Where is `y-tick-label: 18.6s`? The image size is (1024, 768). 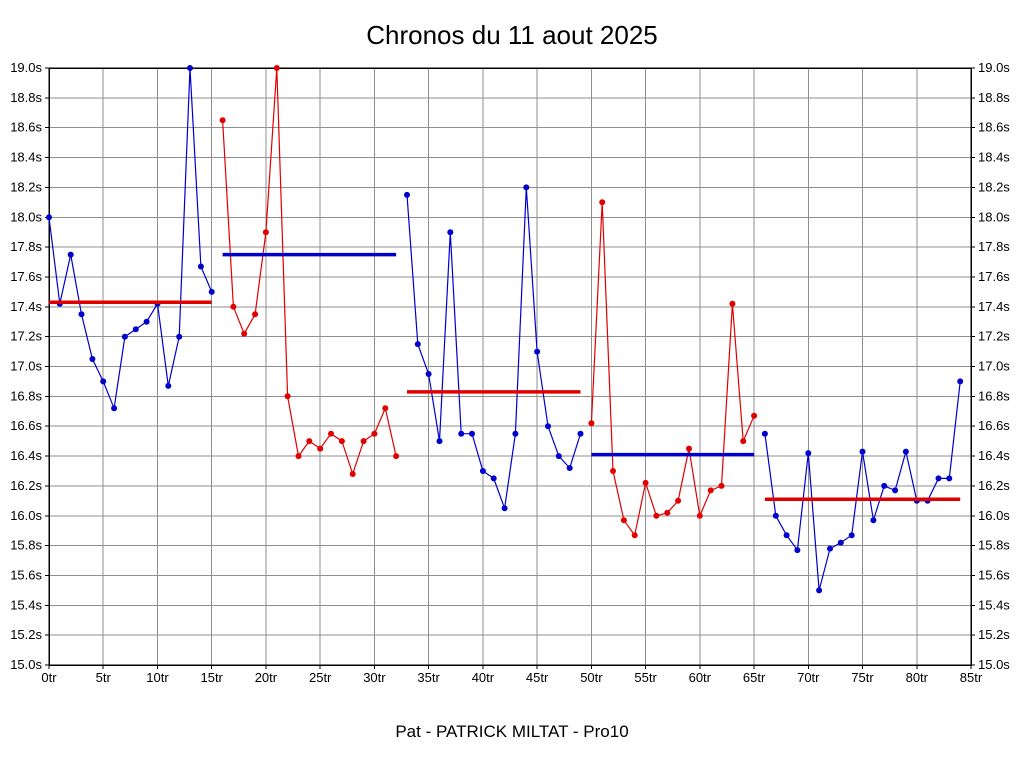 y-tick-label: 18.6s is located at coordinates (26, 127).